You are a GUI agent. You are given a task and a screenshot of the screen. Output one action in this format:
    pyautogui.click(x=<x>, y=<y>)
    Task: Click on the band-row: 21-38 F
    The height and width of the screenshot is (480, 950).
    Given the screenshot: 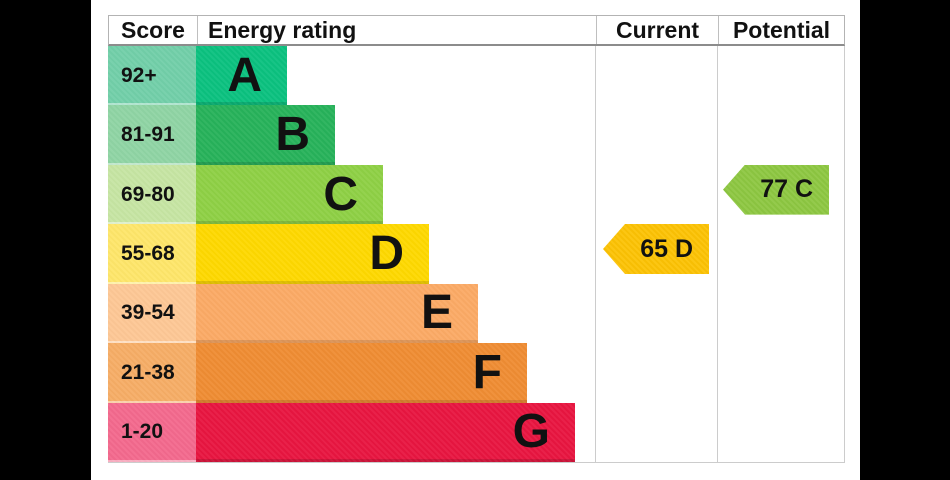 What is the action you would take?
    pyautogui.click(x=476, y=373)
    